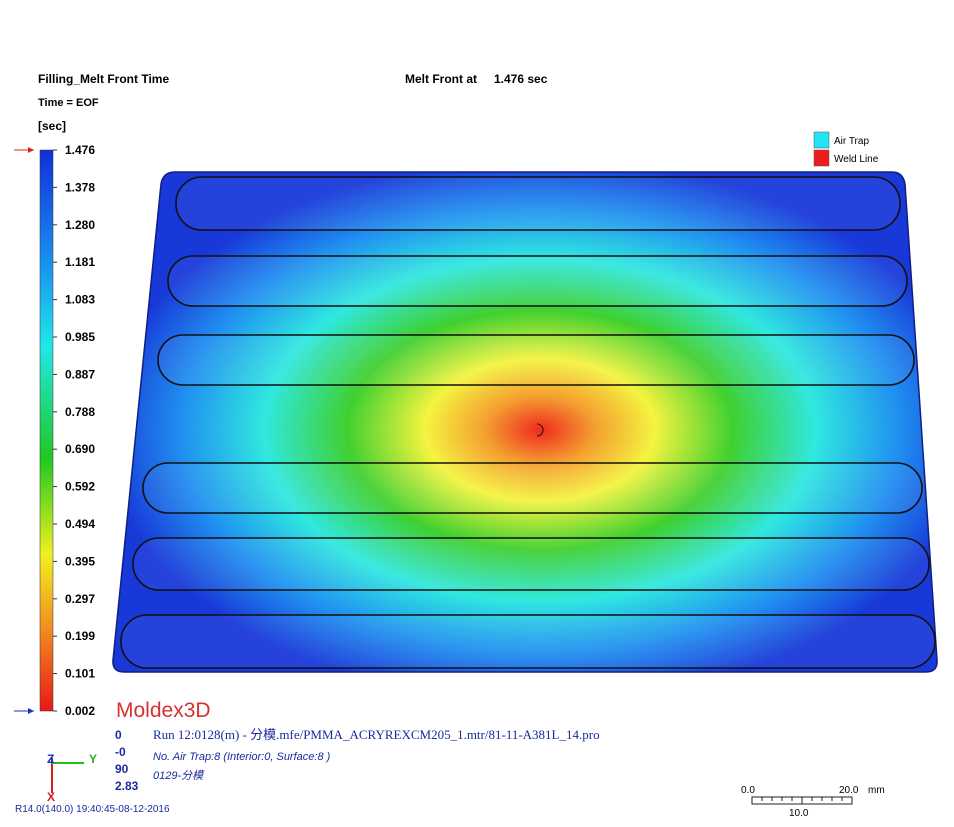 Image resolution: width=954 pixels, height=827 pixels. What do you see at coordinates (813, 802) in the screenshot?
I see `scale-bar: 0.0 20.0 mm 10.0` at bounding box center [813, 802].